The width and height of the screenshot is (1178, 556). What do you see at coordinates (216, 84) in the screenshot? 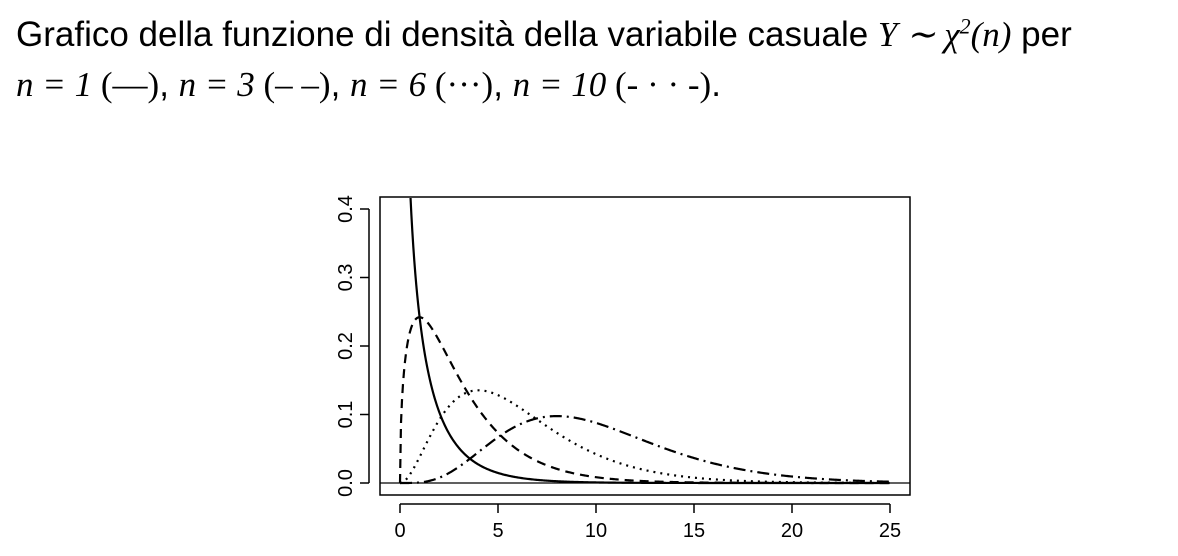
I see `caption-df-3: n = 3` at bounding box center [216, 84].